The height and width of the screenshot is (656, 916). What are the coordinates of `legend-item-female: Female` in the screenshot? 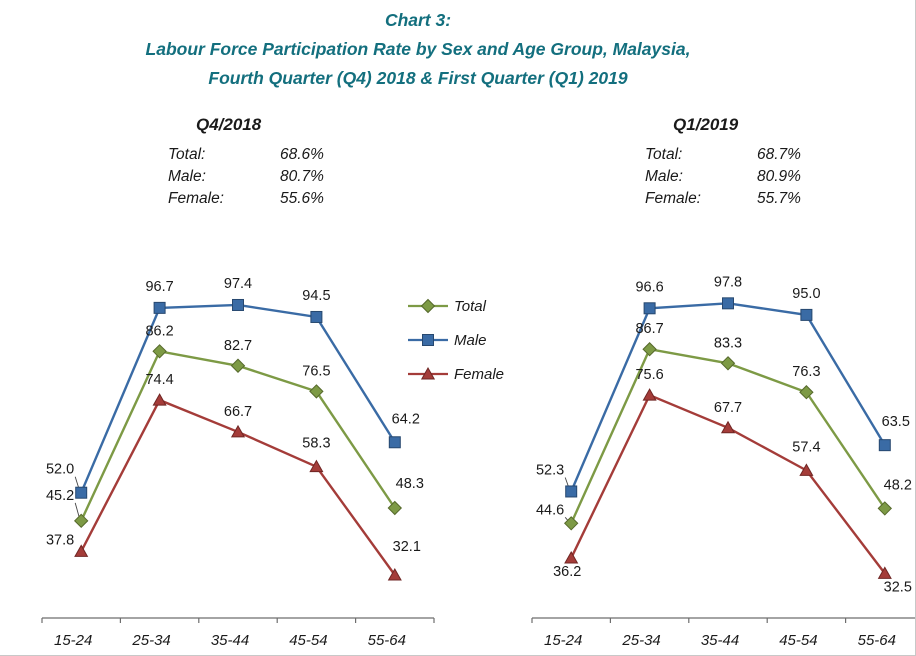 It's located at (455, 374).